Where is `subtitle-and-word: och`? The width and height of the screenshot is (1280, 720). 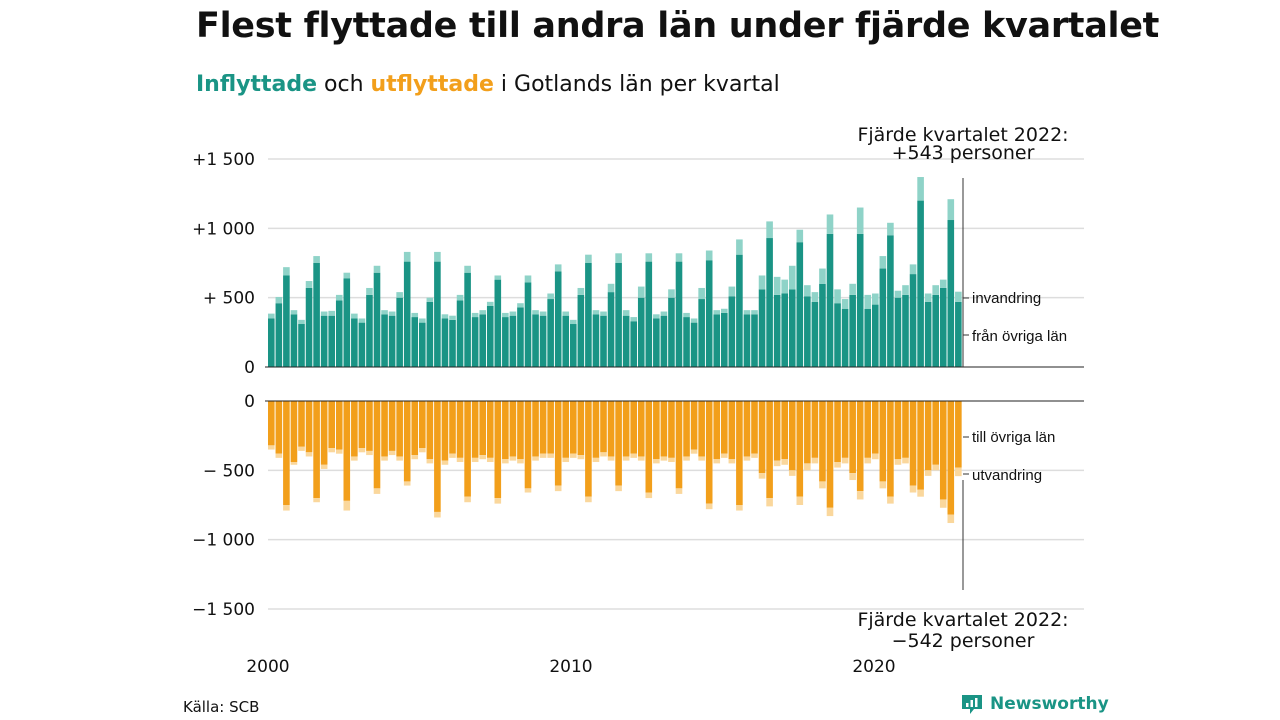
subtitle-and-word: och is located at coordinates (344, 84).